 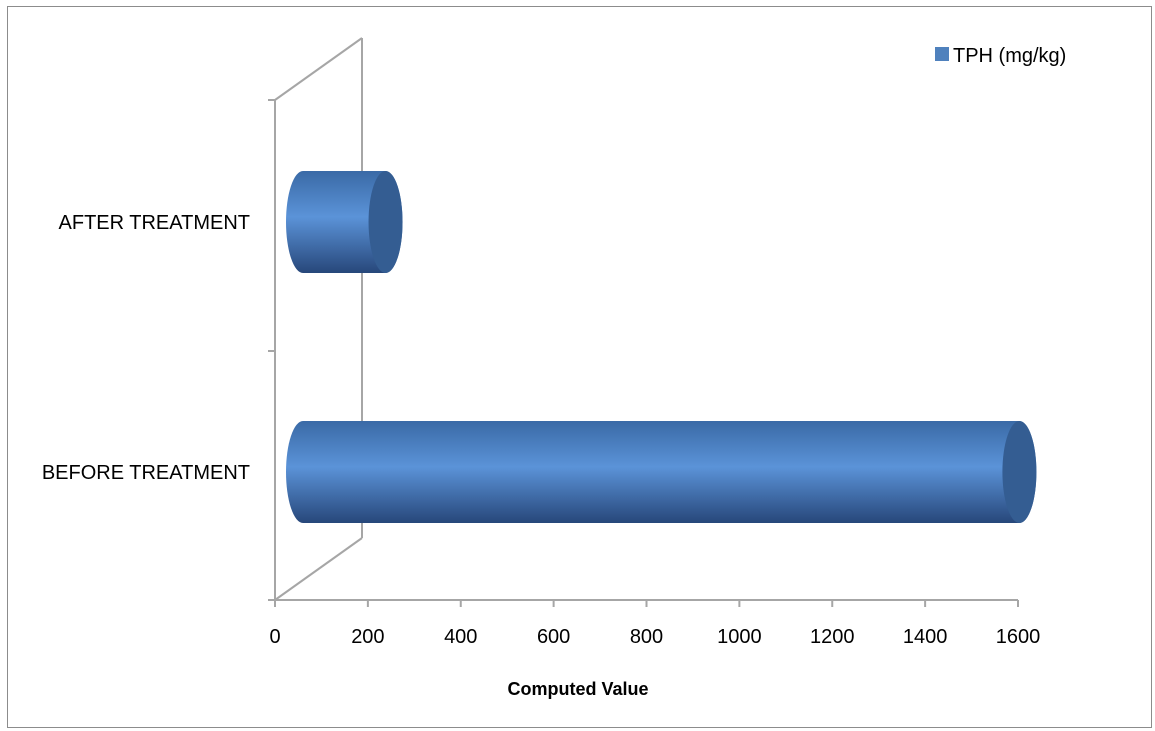 I want to click on category-labels: AFTER TREATMENT BEFORE TREATMENT, so click(x=146, y=348).